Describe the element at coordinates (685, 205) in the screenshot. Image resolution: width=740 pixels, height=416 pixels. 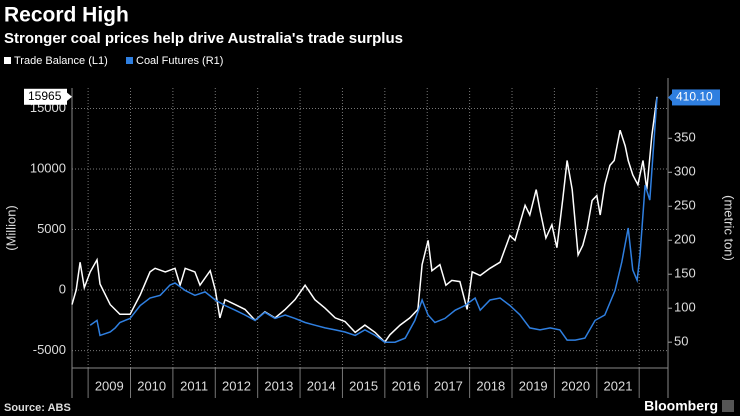
I see `y2-tick-label: 250` at that location.